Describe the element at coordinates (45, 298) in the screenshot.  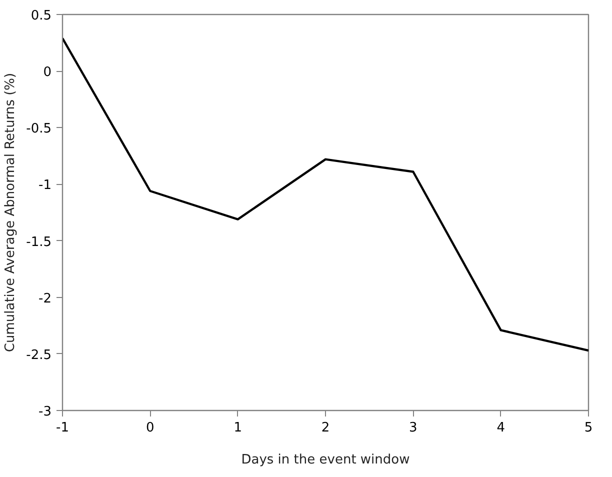
I see `y-tick-label: -2` at that location.